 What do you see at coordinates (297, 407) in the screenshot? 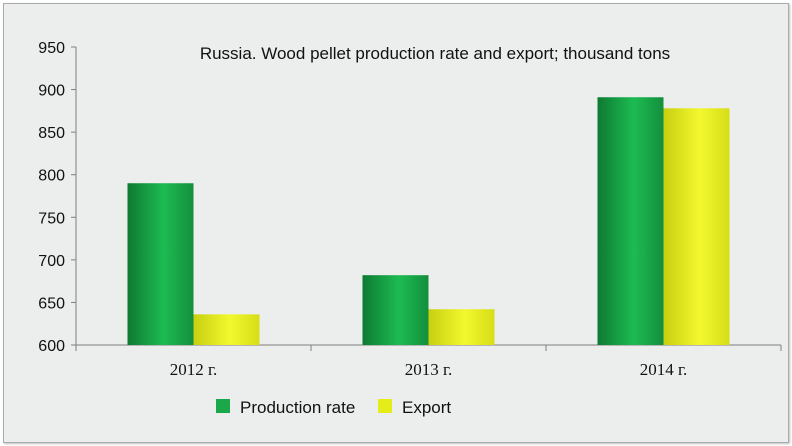
I see `legend-label-production-rate: Production rate` at bounding box center [297, 407].